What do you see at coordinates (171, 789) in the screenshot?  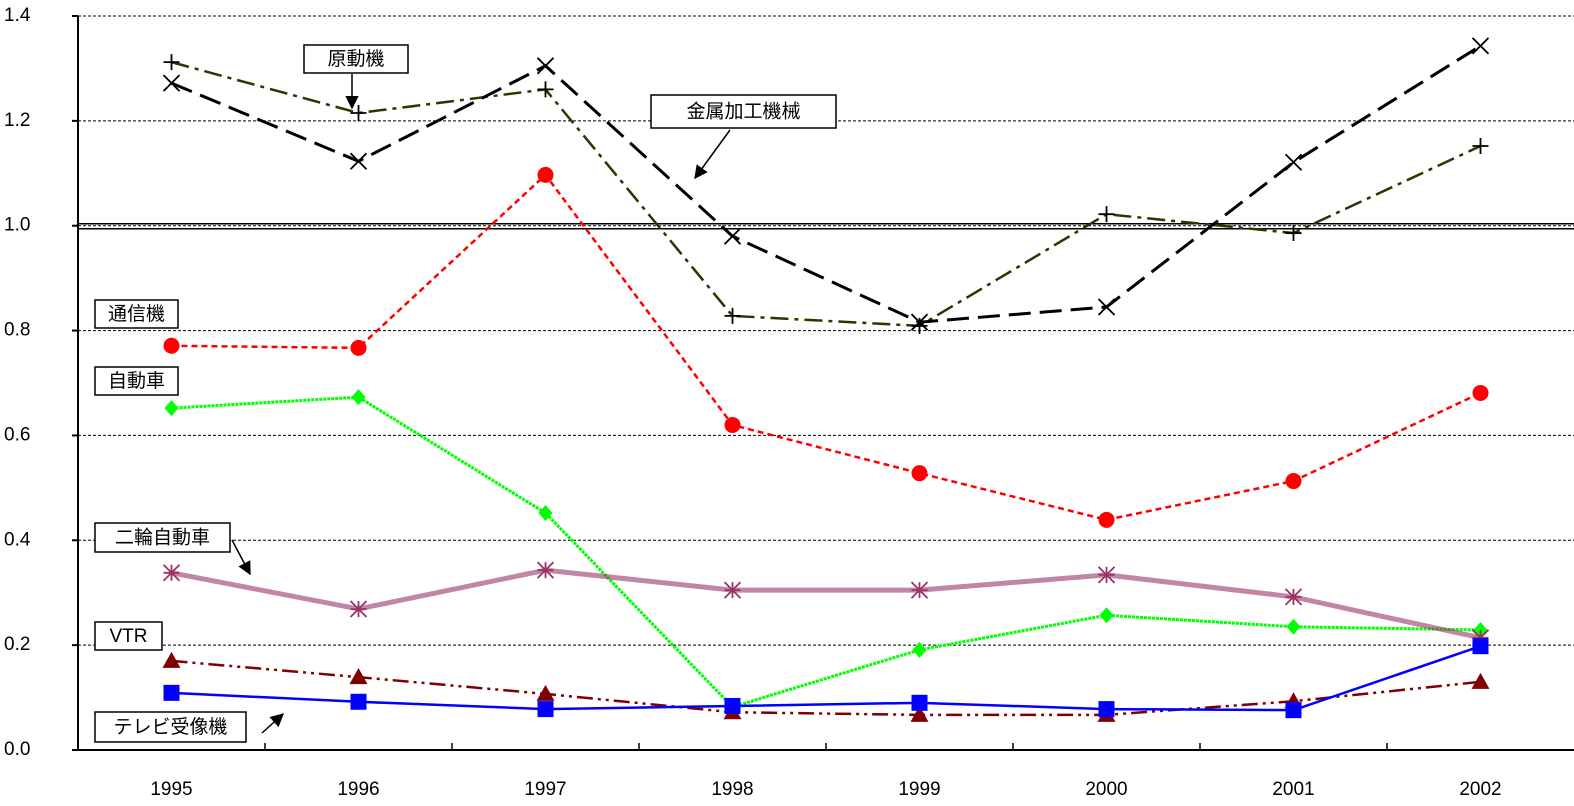 I see `x-tick-label: 1995` at bounding box center [171, 789].